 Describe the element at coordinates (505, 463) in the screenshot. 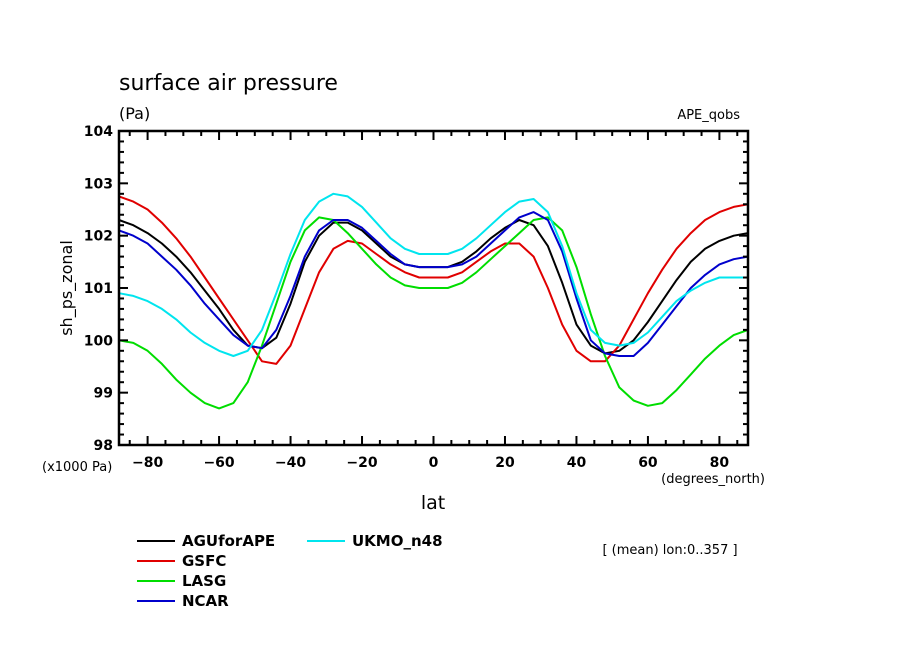

I see `x-tick-label: 20` at that location.